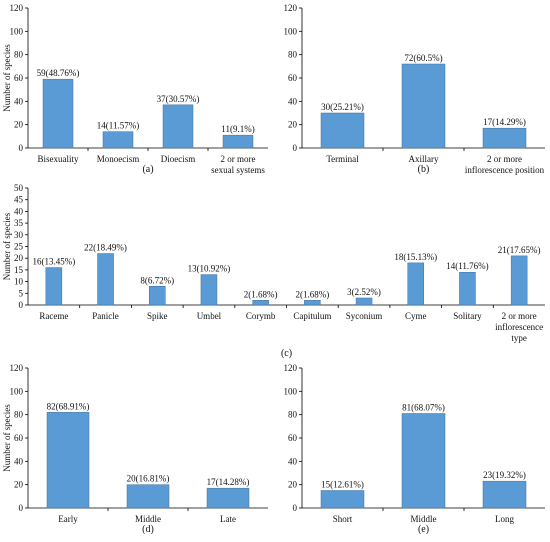 The height and width of the screenshot is (542, 550). What do you see at coordinates (148, 519) in the screenshot?
I see `category-label: Middle` at bounding box center [148, 519].